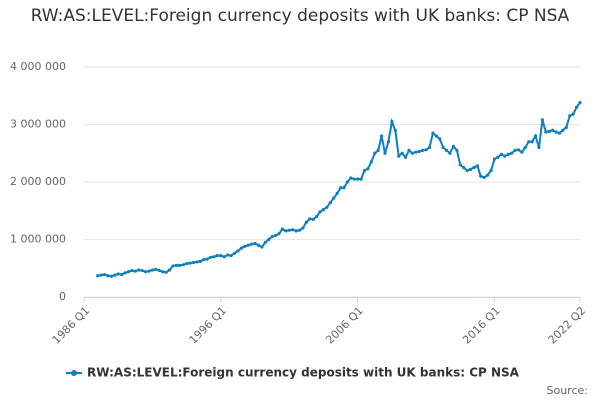  Describe the element at coordinates (208, 325) in the screenshot. I see `x-tick-label: 1996 Q1` at that location.